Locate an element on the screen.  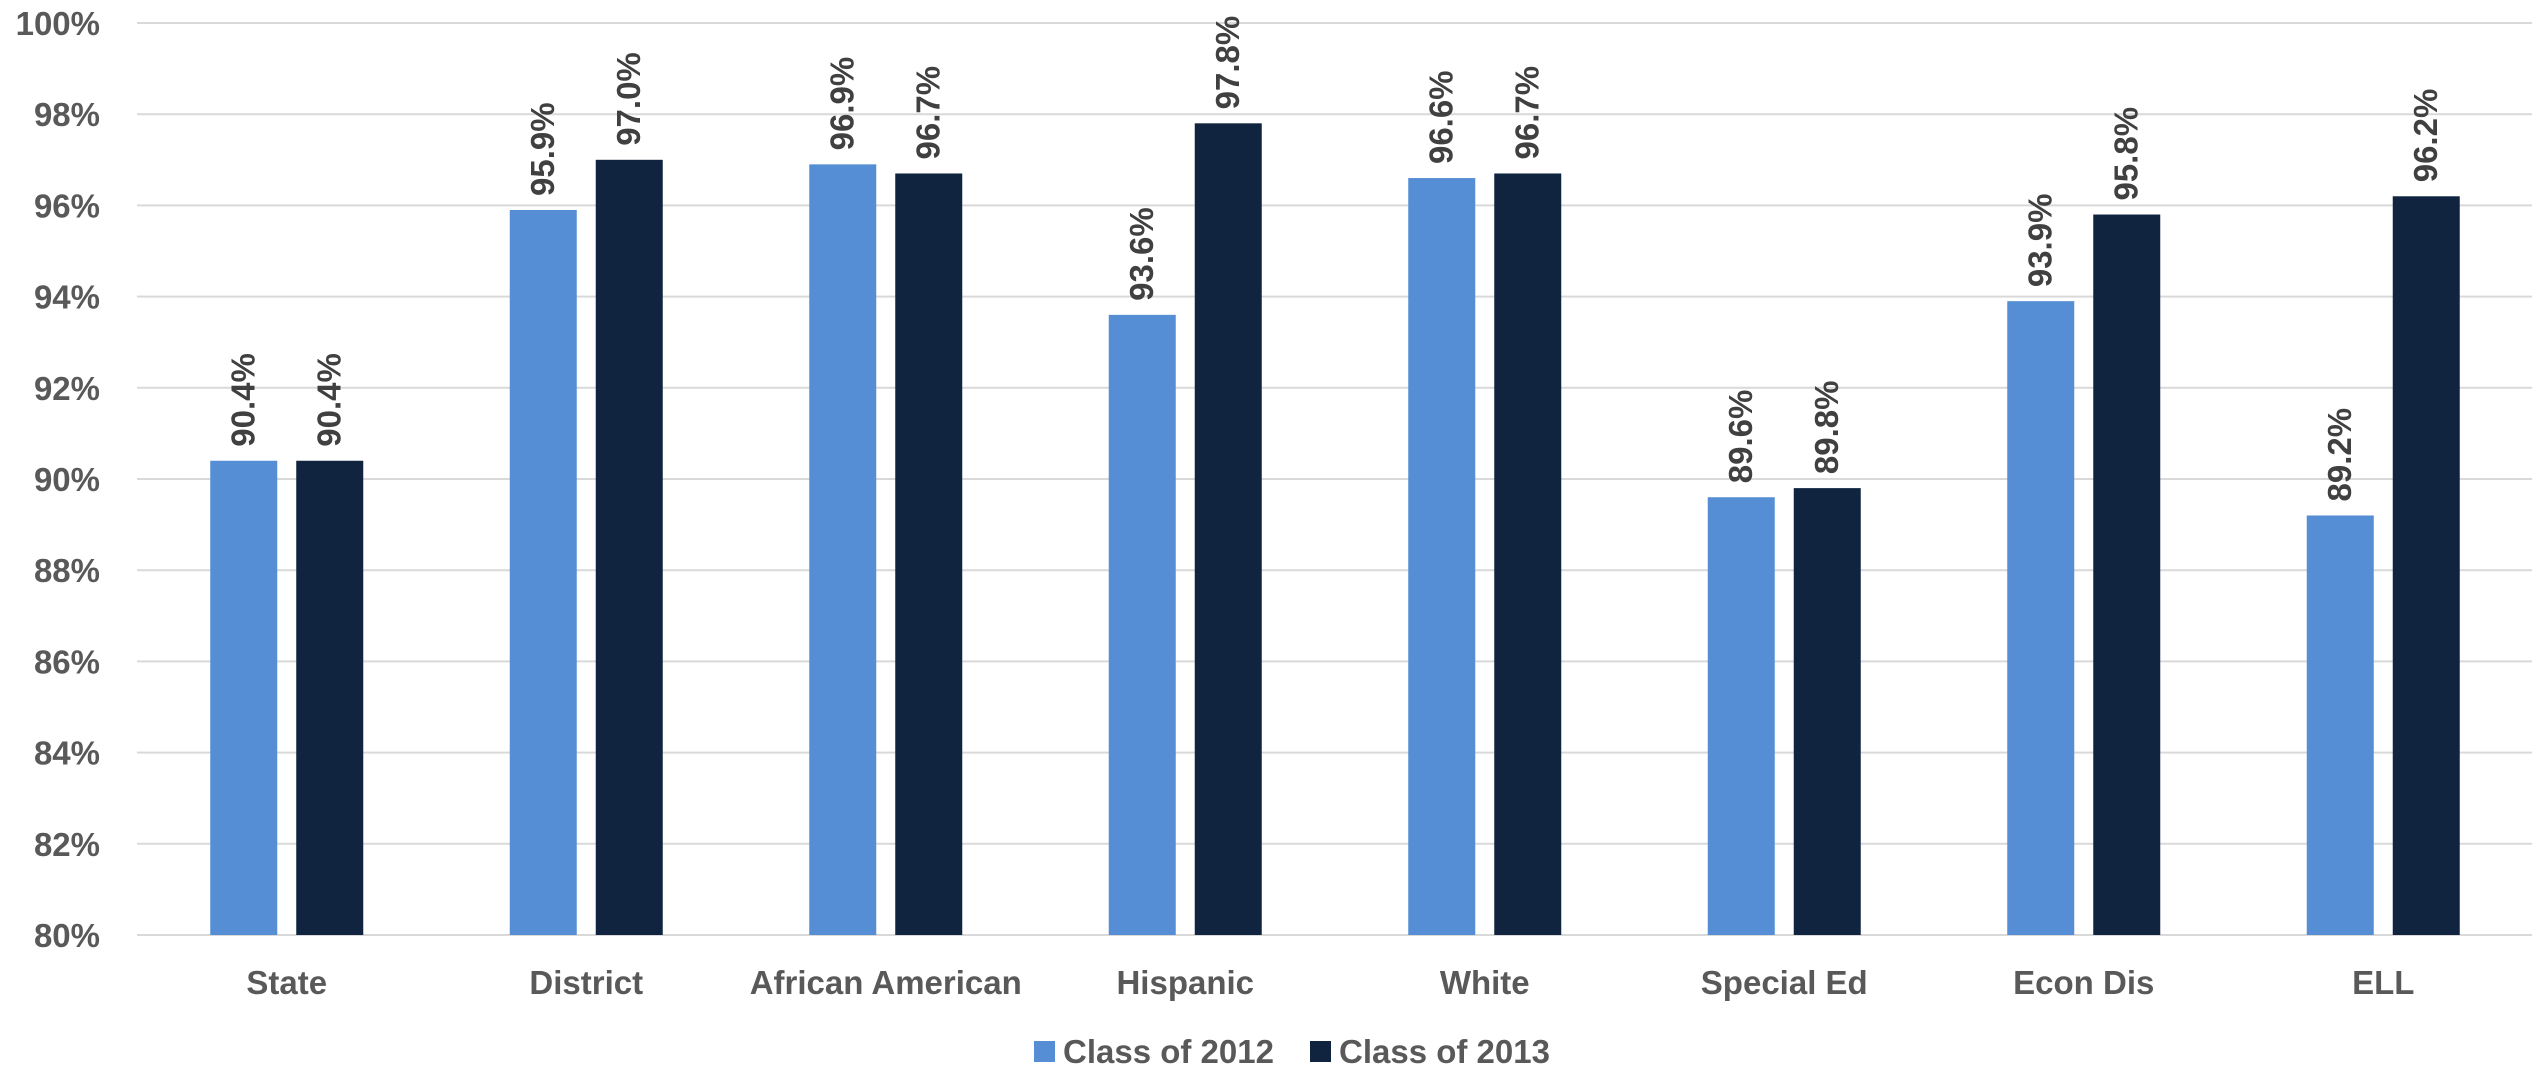
data-label: 96.9% is located at coordinates (842, 104).